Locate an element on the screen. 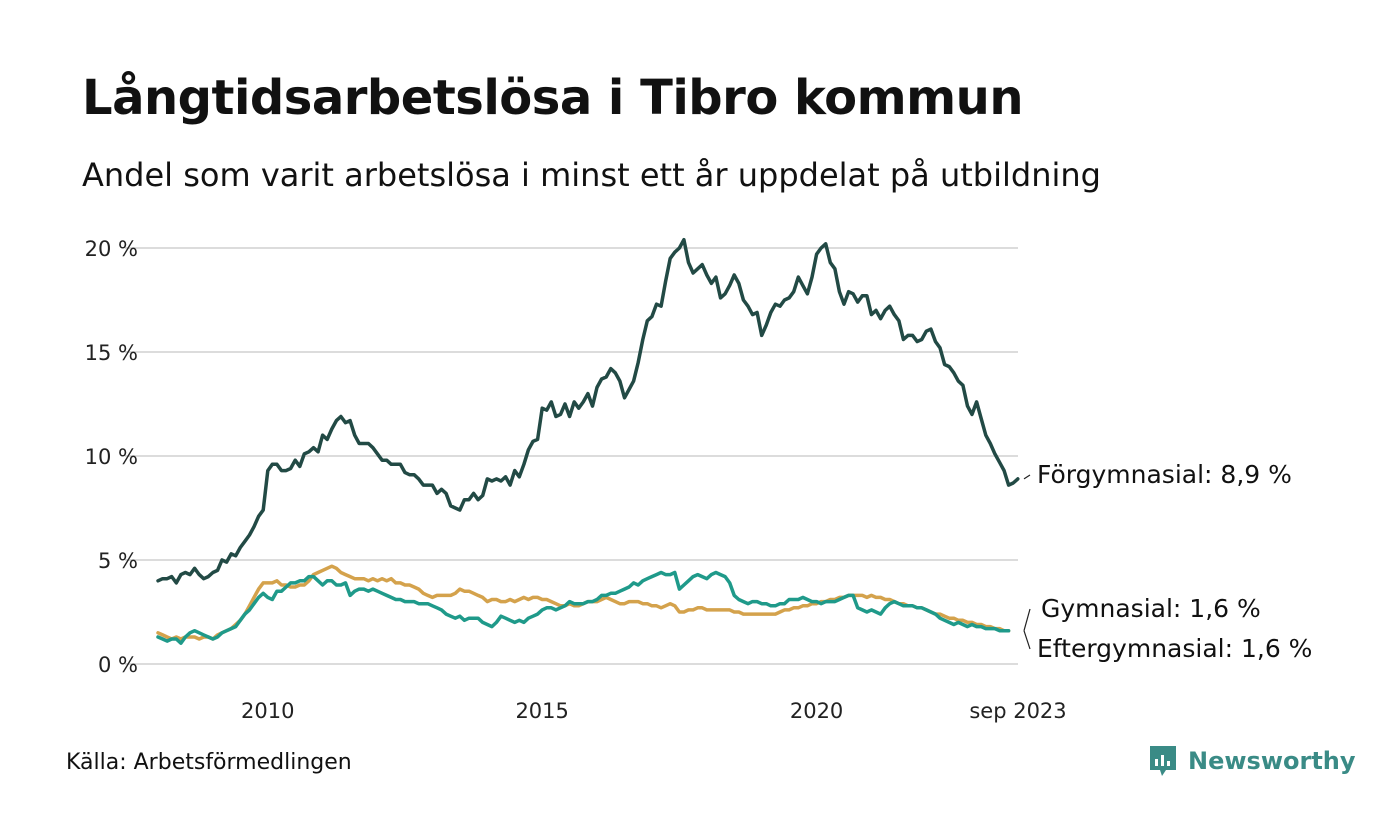  y-tick-label: 15 % is located at coordinates (111, 353).